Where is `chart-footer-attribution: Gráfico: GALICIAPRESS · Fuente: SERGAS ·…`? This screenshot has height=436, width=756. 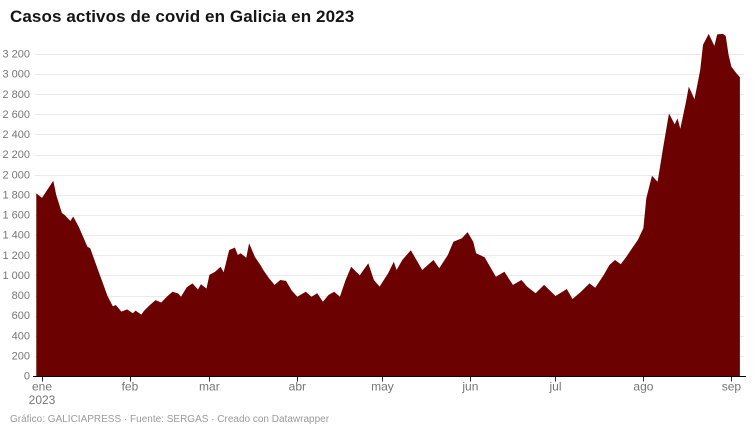 chart-footer-attribution: Gráfico: GALICIAPRESS · Fuente: SERGAS ·… is located at coordinates (170, 419).